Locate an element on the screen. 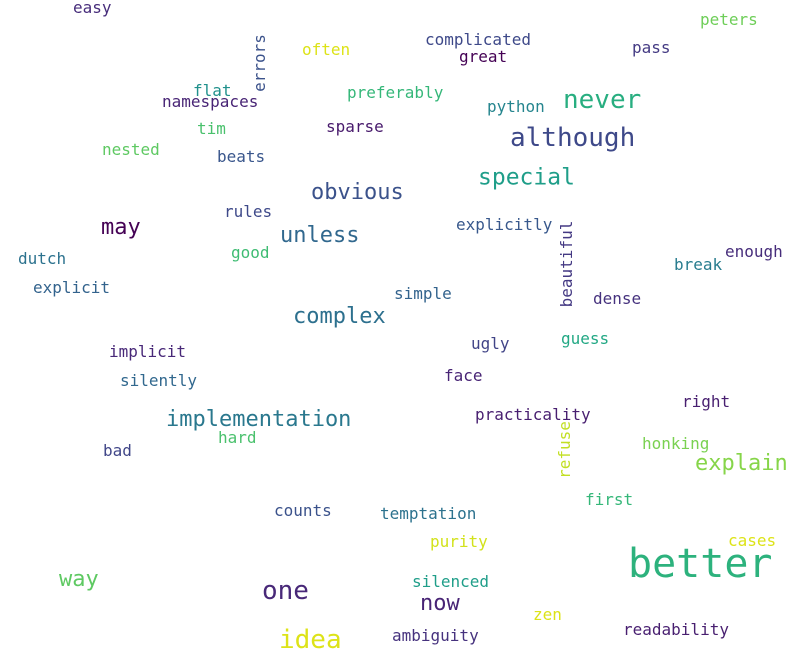  word-silenced: silenced is located at coordinates (451, 581).